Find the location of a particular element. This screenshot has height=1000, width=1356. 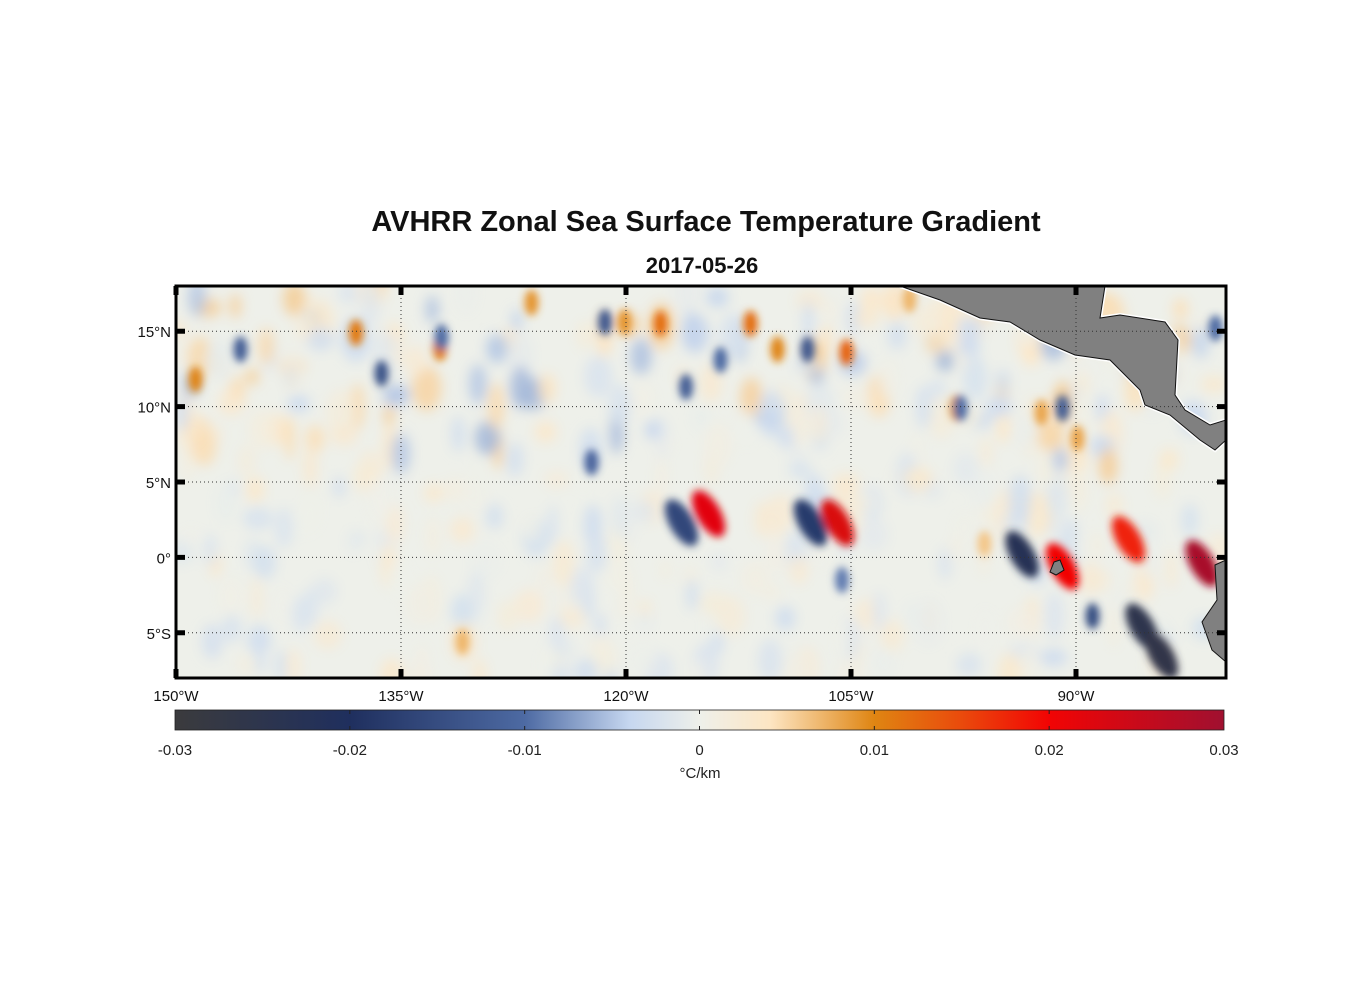

land-galapagos is located at coordinates (1057, 567).